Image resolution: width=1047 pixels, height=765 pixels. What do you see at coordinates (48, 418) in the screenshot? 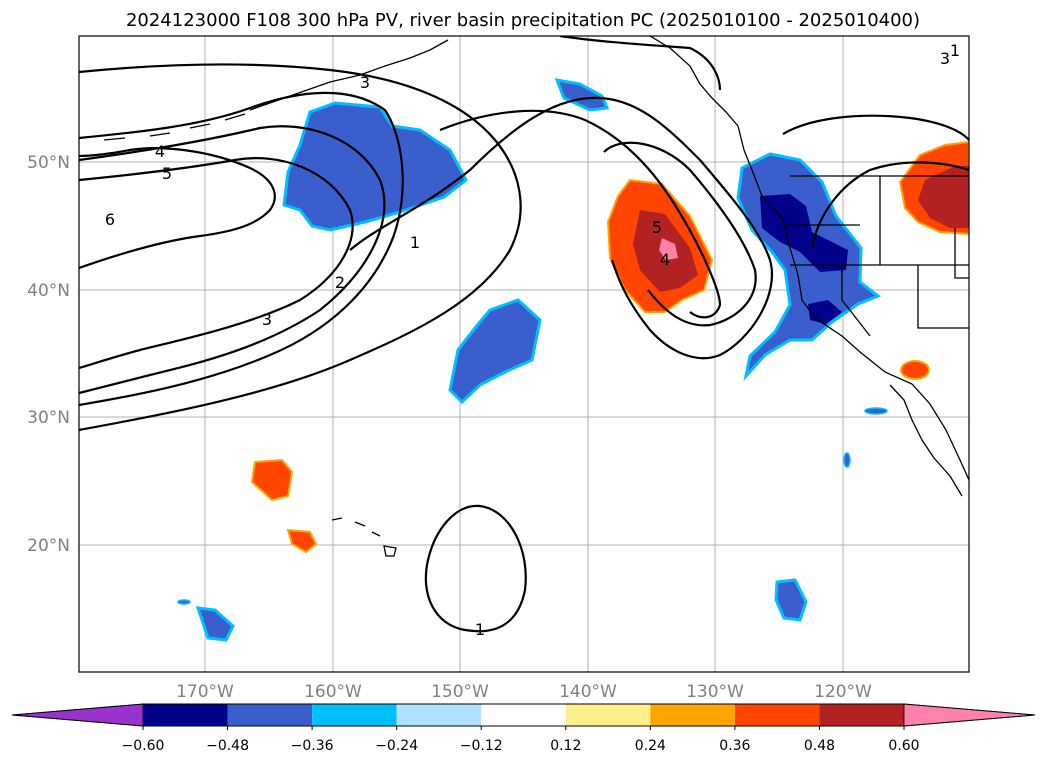
I see `lat-label: 30°N` at bounding box center [48, 418].